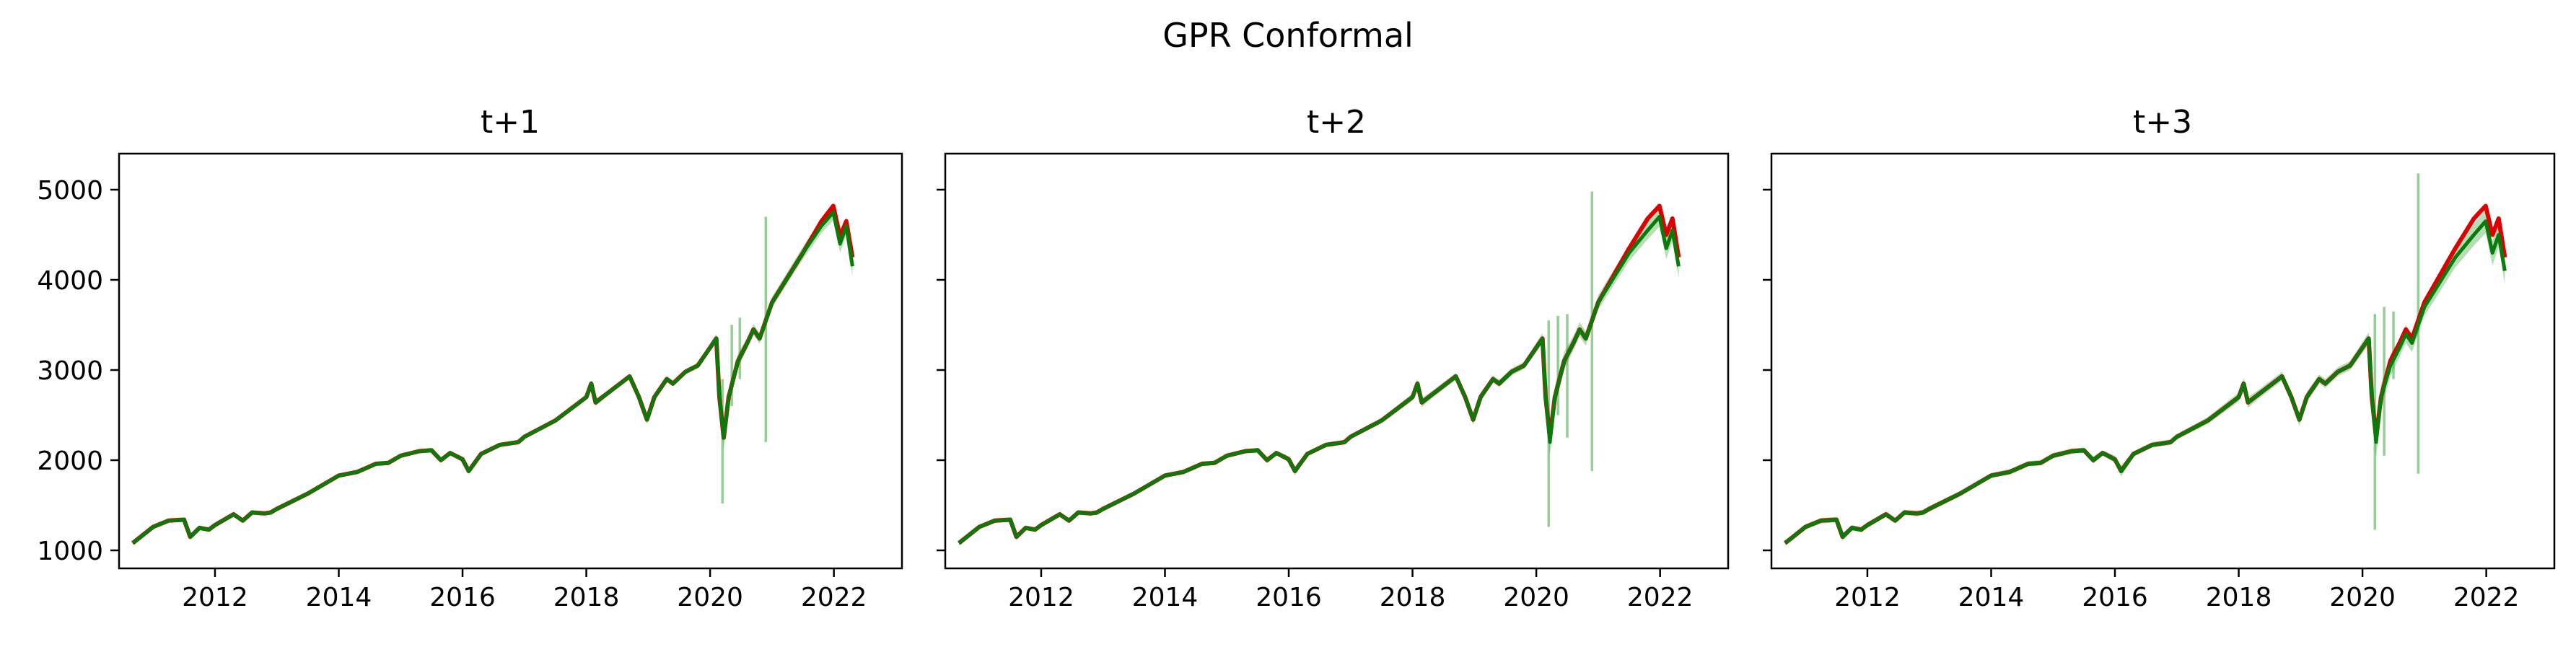 This screenshot has height=647, width=2576. I want to click on plot-area, so click(493, 374).